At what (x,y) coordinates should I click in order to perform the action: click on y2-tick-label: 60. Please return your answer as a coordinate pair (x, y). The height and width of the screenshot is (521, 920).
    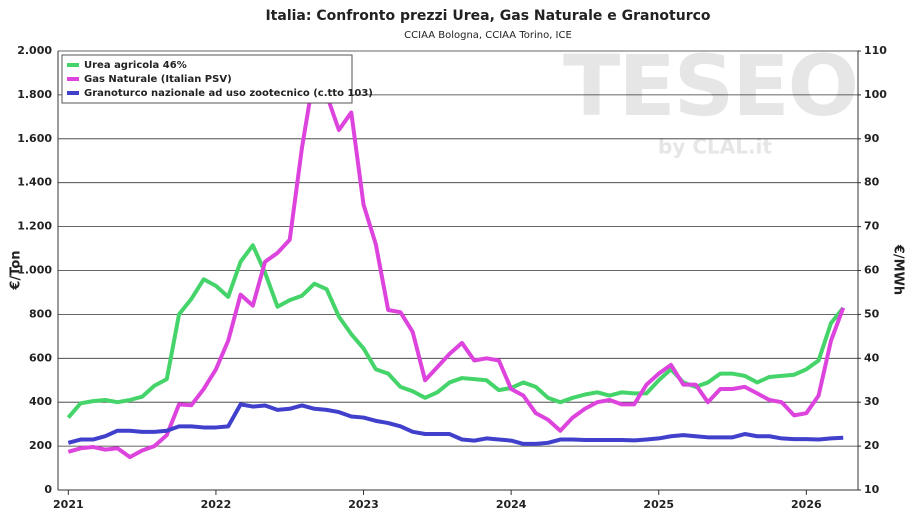
    Looking at the image, I should click on (872, 270).